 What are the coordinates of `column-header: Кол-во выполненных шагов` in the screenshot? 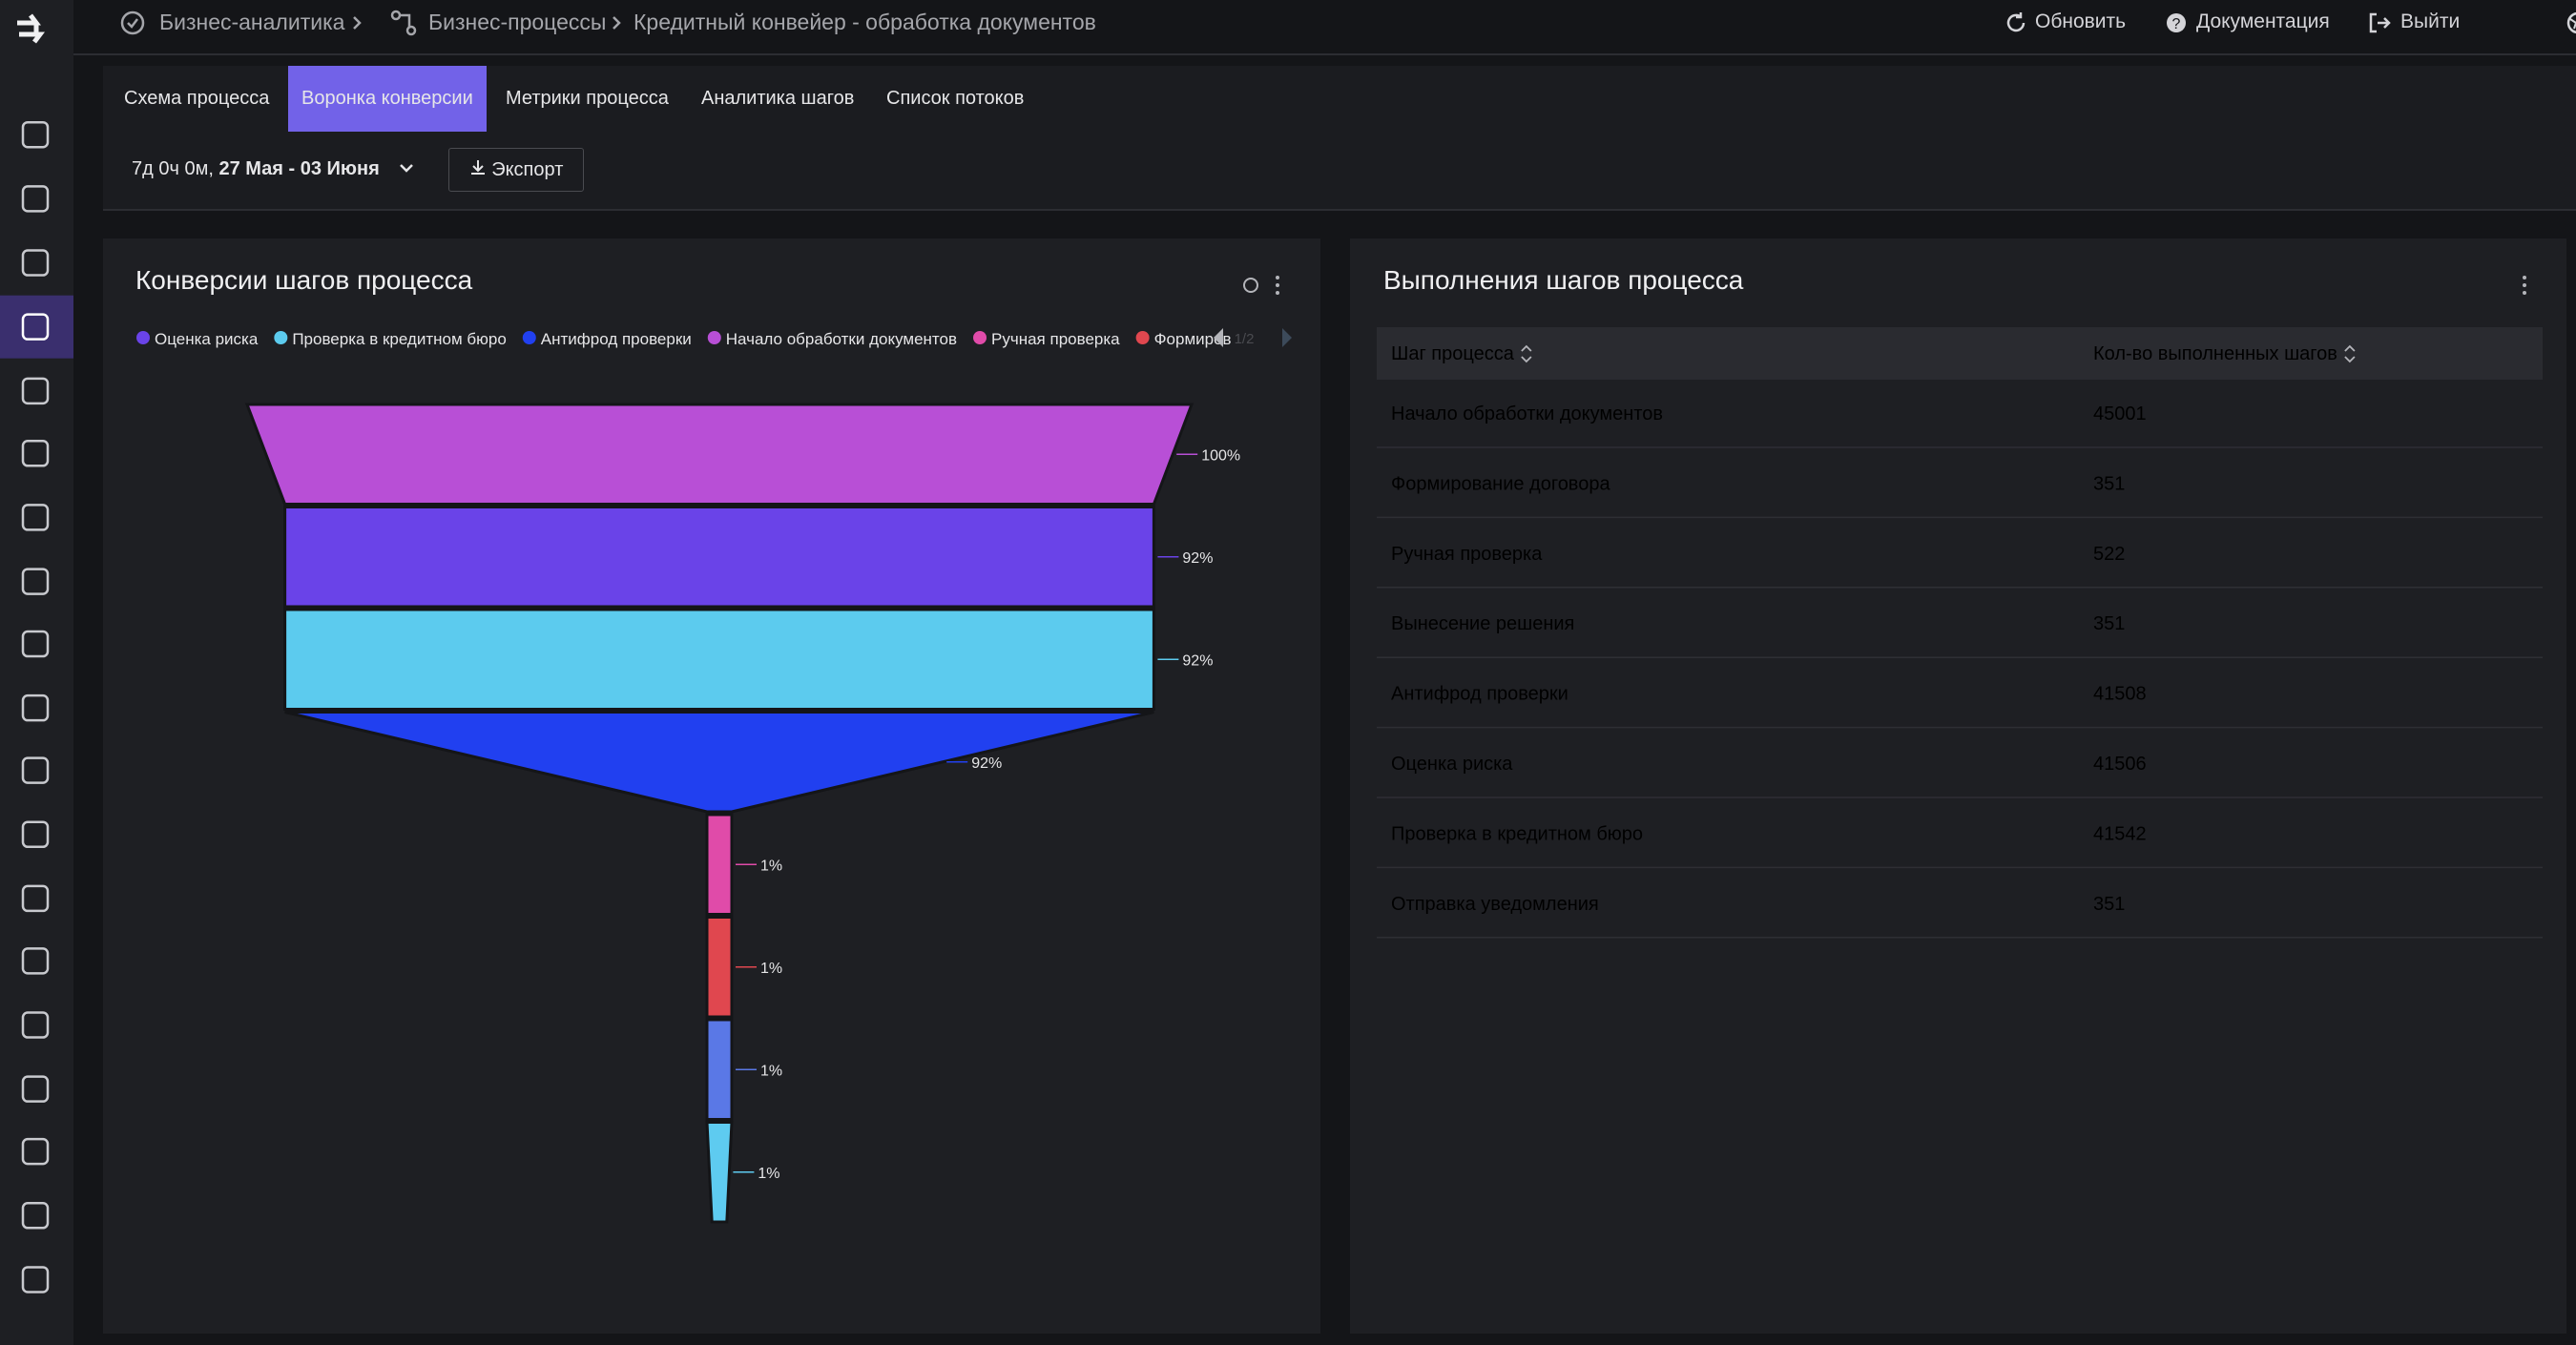 It's located at (2215, 354).